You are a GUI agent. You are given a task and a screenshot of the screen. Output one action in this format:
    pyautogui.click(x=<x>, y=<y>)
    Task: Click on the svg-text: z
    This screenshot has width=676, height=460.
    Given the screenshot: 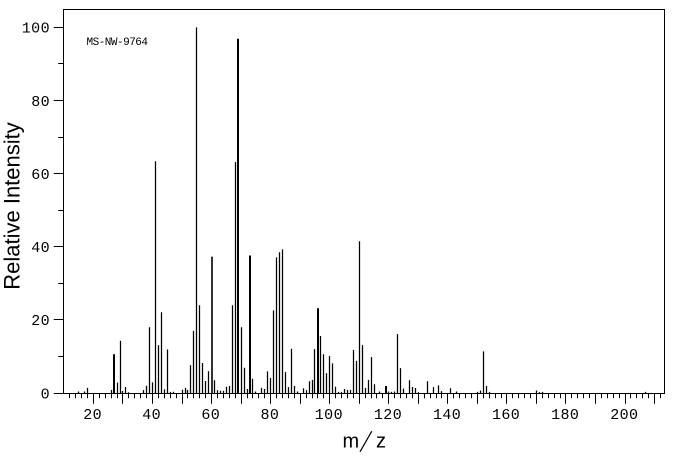 What is the action you would take?
    pyautogui.click(x=381, y=442)
    